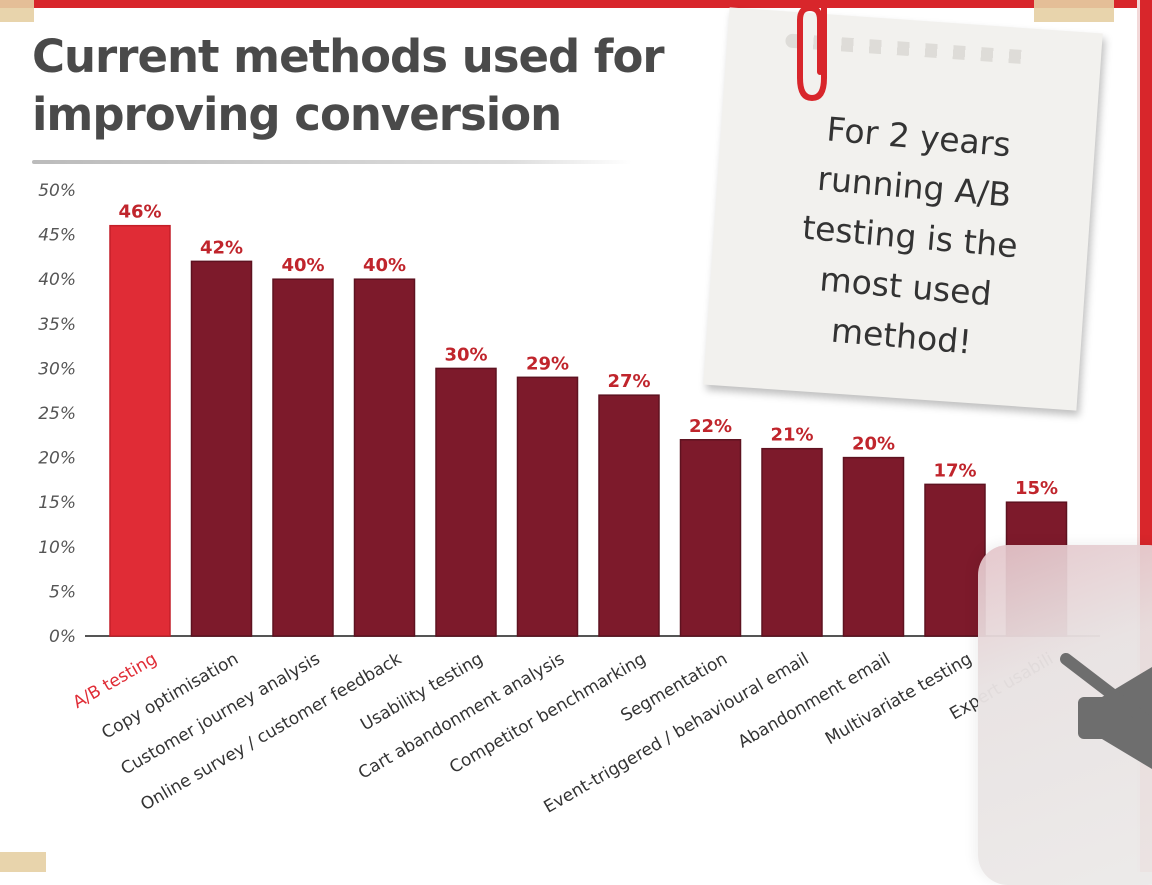 This screenshot has width=1152, height=885. Describe the element at coordinates (812, 51) in the screenshot. I see `paperclip-icon` at that location.